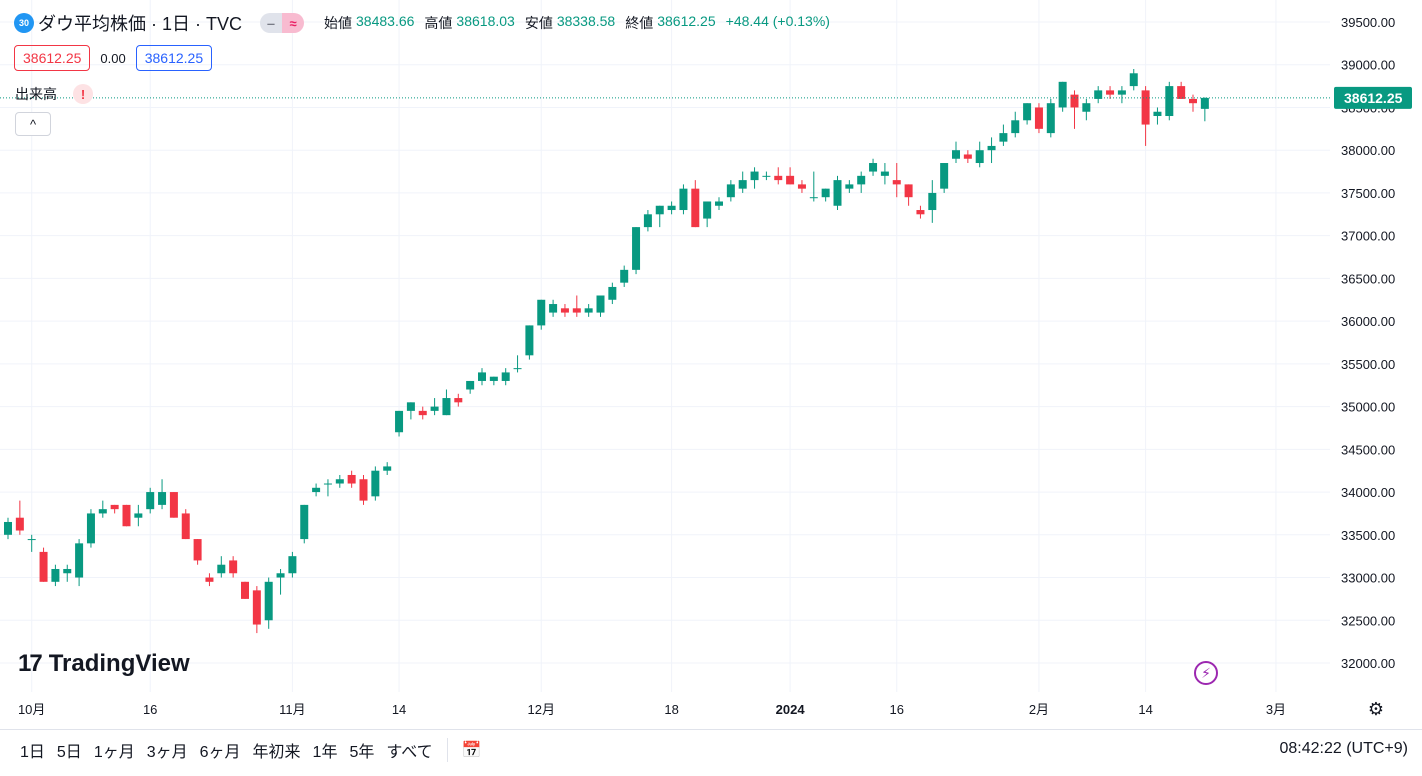 Image resolution: width=1422 pixels, height=776 pixels. Describe the element at coordinates (385, 21) in the screenshot. I see `open-value: 38483.66` at that location.